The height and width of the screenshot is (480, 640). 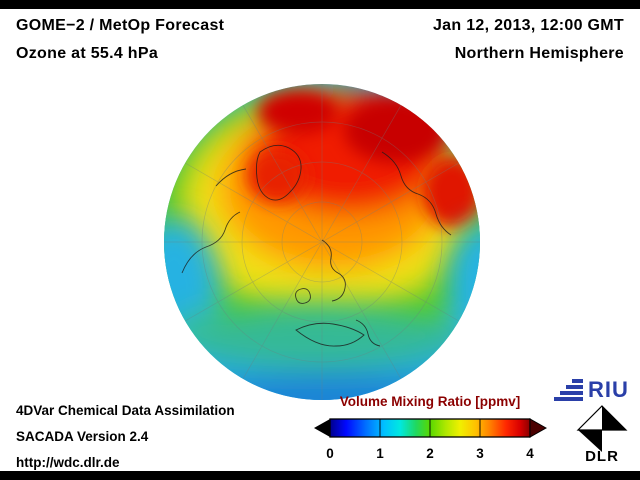 I want to click on dlr-logo-text: DLR, so click(x=602, y=456).